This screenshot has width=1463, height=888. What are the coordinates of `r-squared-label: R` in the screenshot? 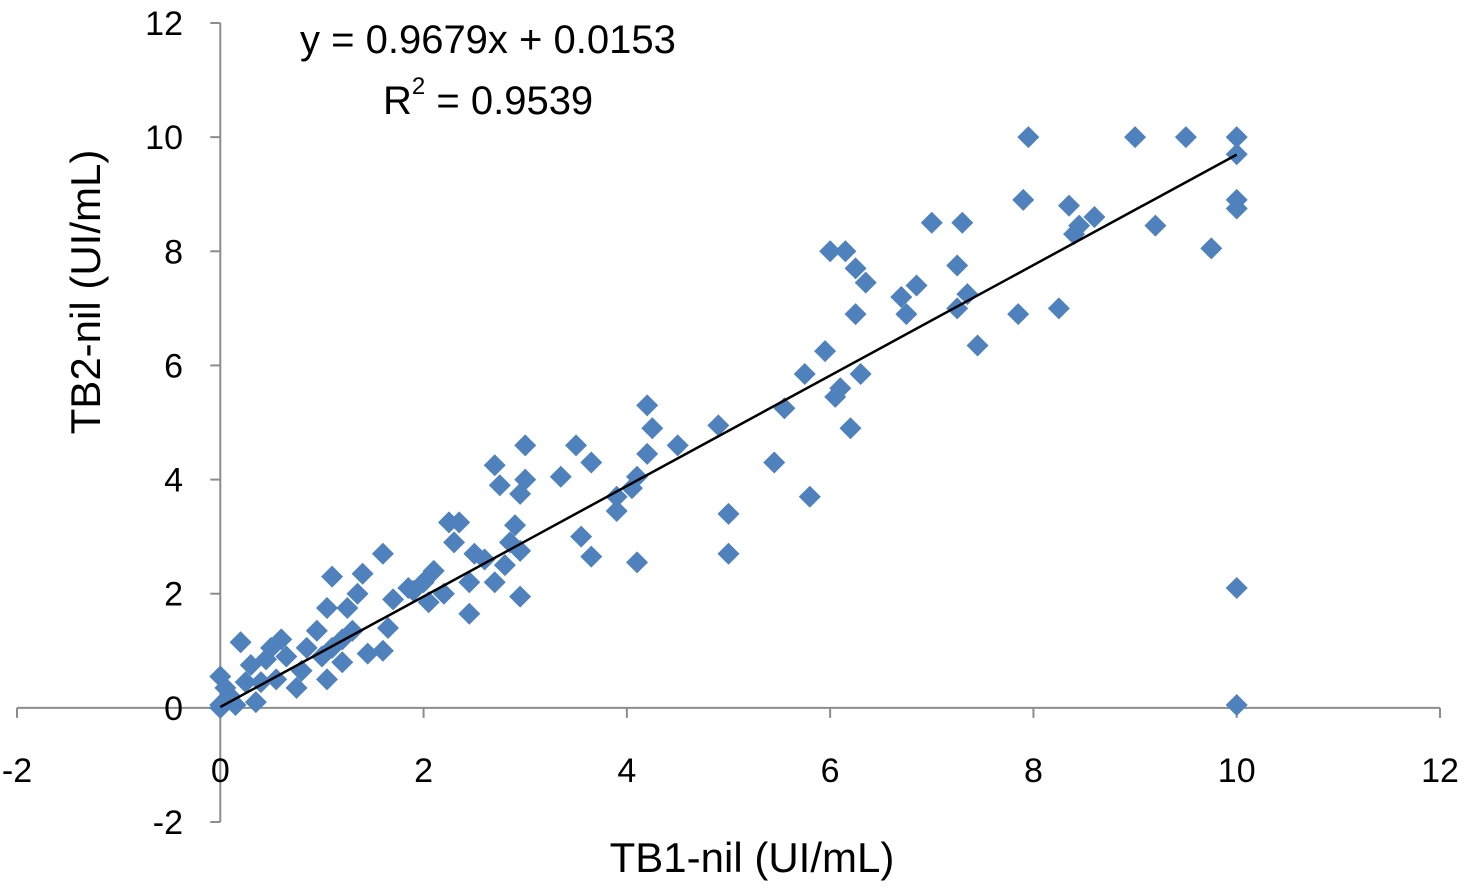 It's located at (397, 101).